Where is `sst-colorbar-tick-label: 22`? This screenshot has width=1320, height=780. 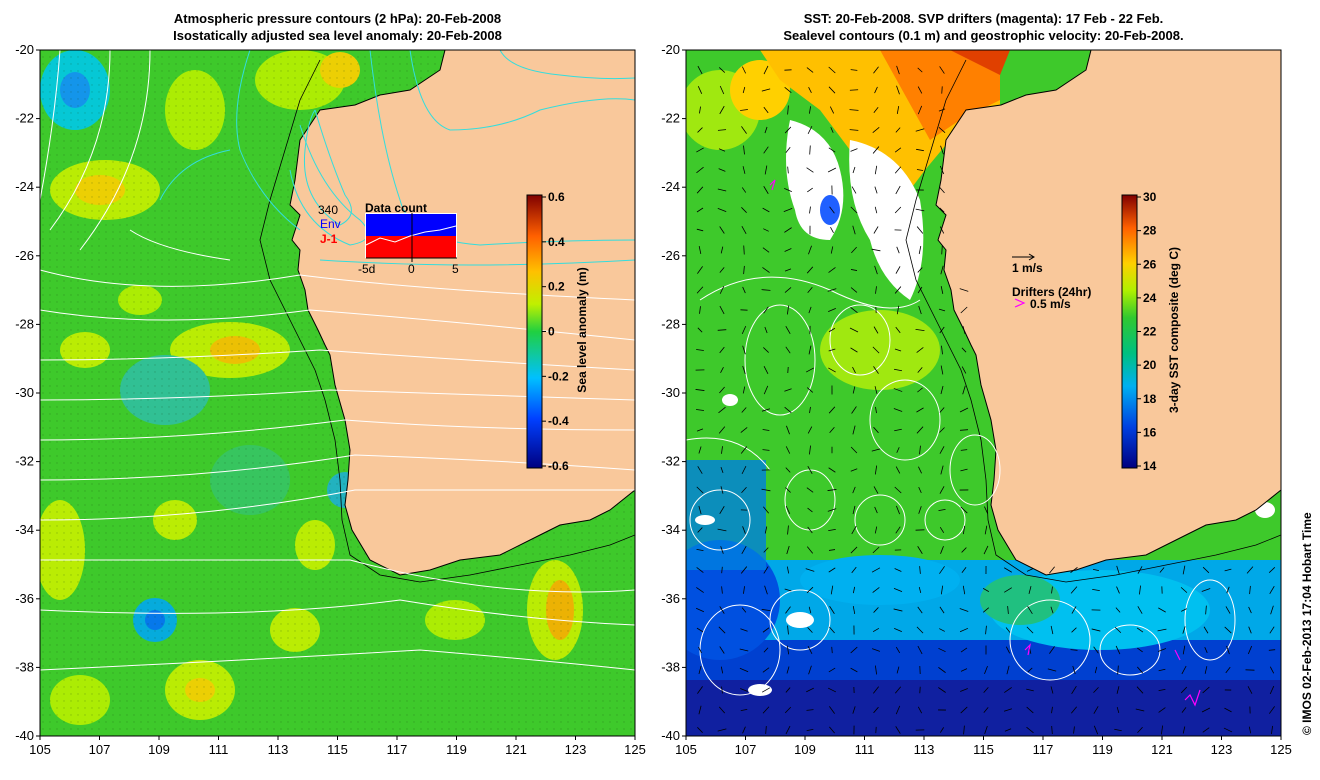
sst-colorbar-tick-label: 22 is located at coordinates (1150, 332).